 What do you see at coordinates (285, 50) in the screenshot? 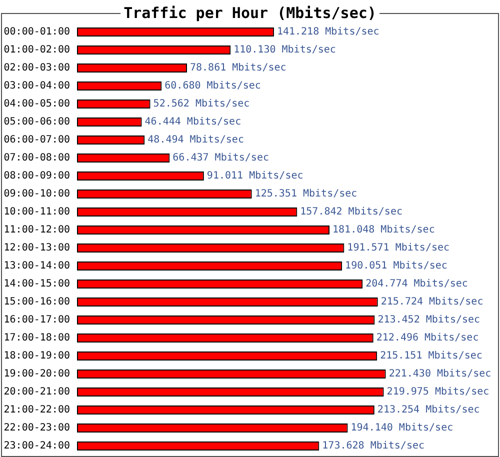
I see `data-label: 110.130 Mbits/sec` at bounding box center [285, 50].